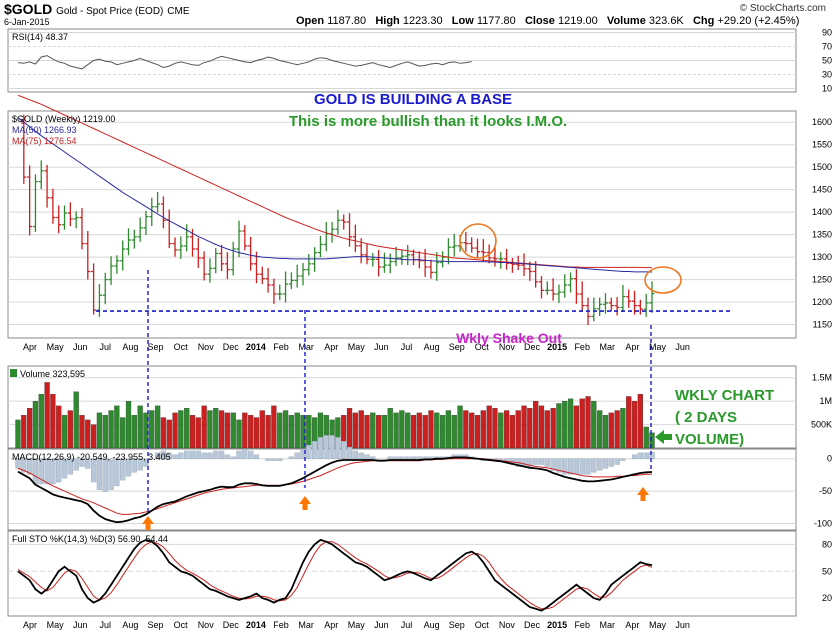 The image size is (840, 634). Describe the element at coordinates (305, 503) in the screenshot. I see `orange-arrow-icon` at that location.